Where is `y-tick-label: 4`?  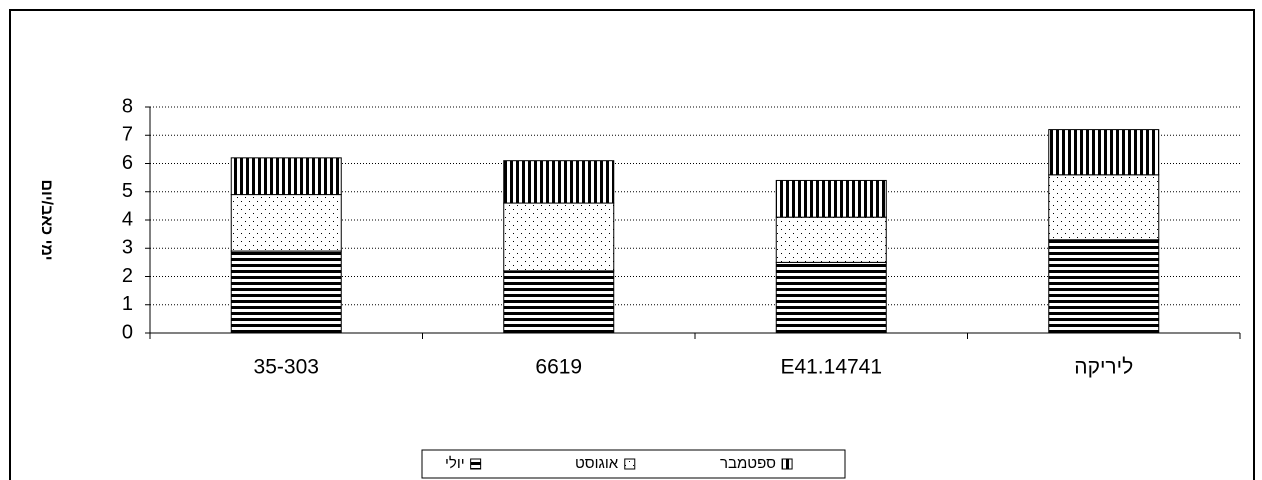 y-tick-label: 4 is located at coordinates (127, 219).